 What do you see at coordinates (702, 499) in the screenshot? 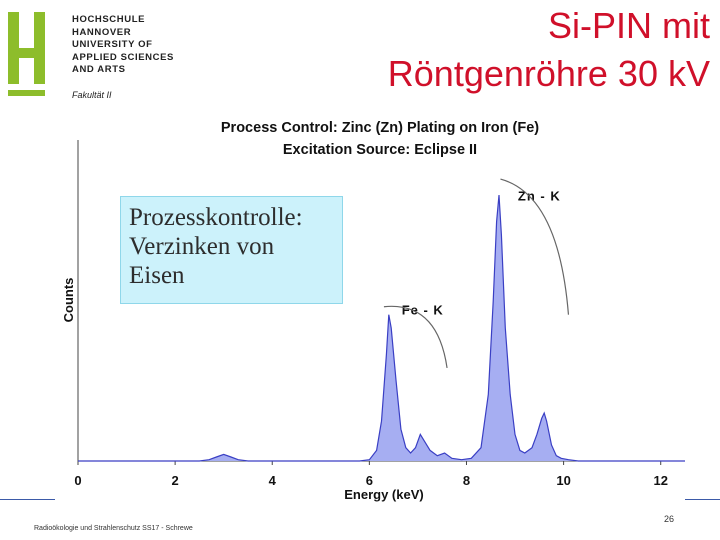
I see `footer-line-right` at bounding box center [702, 499].